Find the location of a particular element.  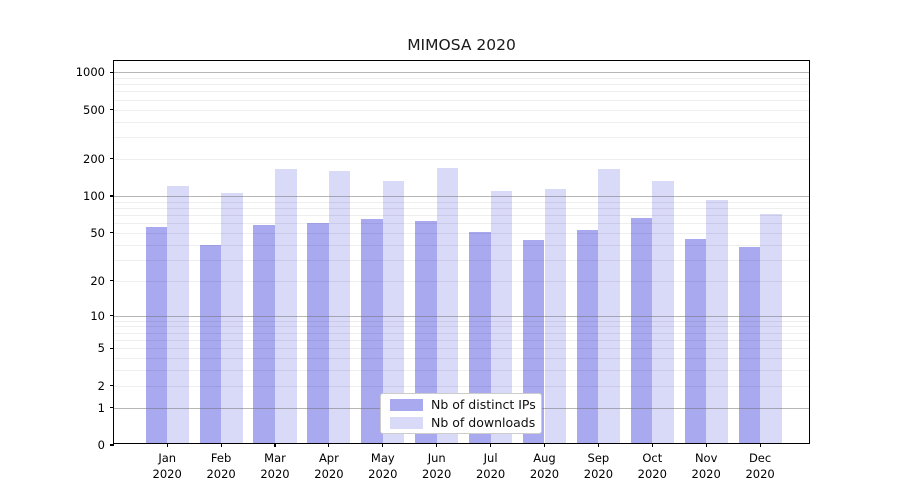

y-tick-label: 1000 is located at coordinates (90, 72).